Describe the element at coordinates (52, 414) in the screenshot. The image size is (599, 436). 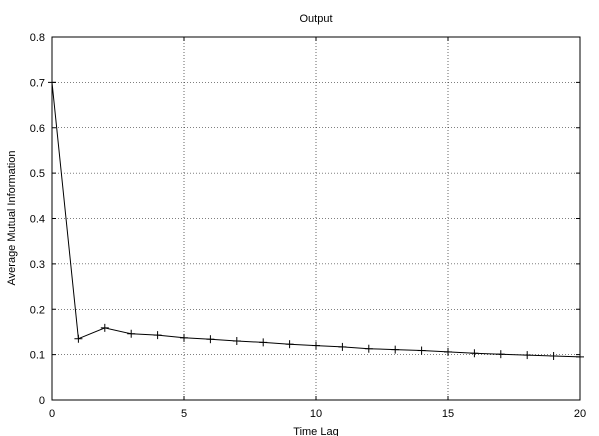
I see `x-tick-label: 0` at that location.